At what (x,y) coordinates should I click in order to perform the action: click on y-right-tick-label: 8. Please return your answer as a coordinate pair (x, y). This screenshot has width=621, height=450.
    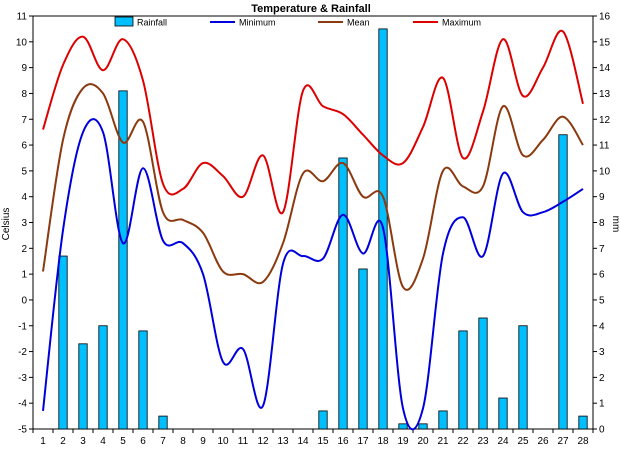
    Looking at the image, I should click on (602, 223).